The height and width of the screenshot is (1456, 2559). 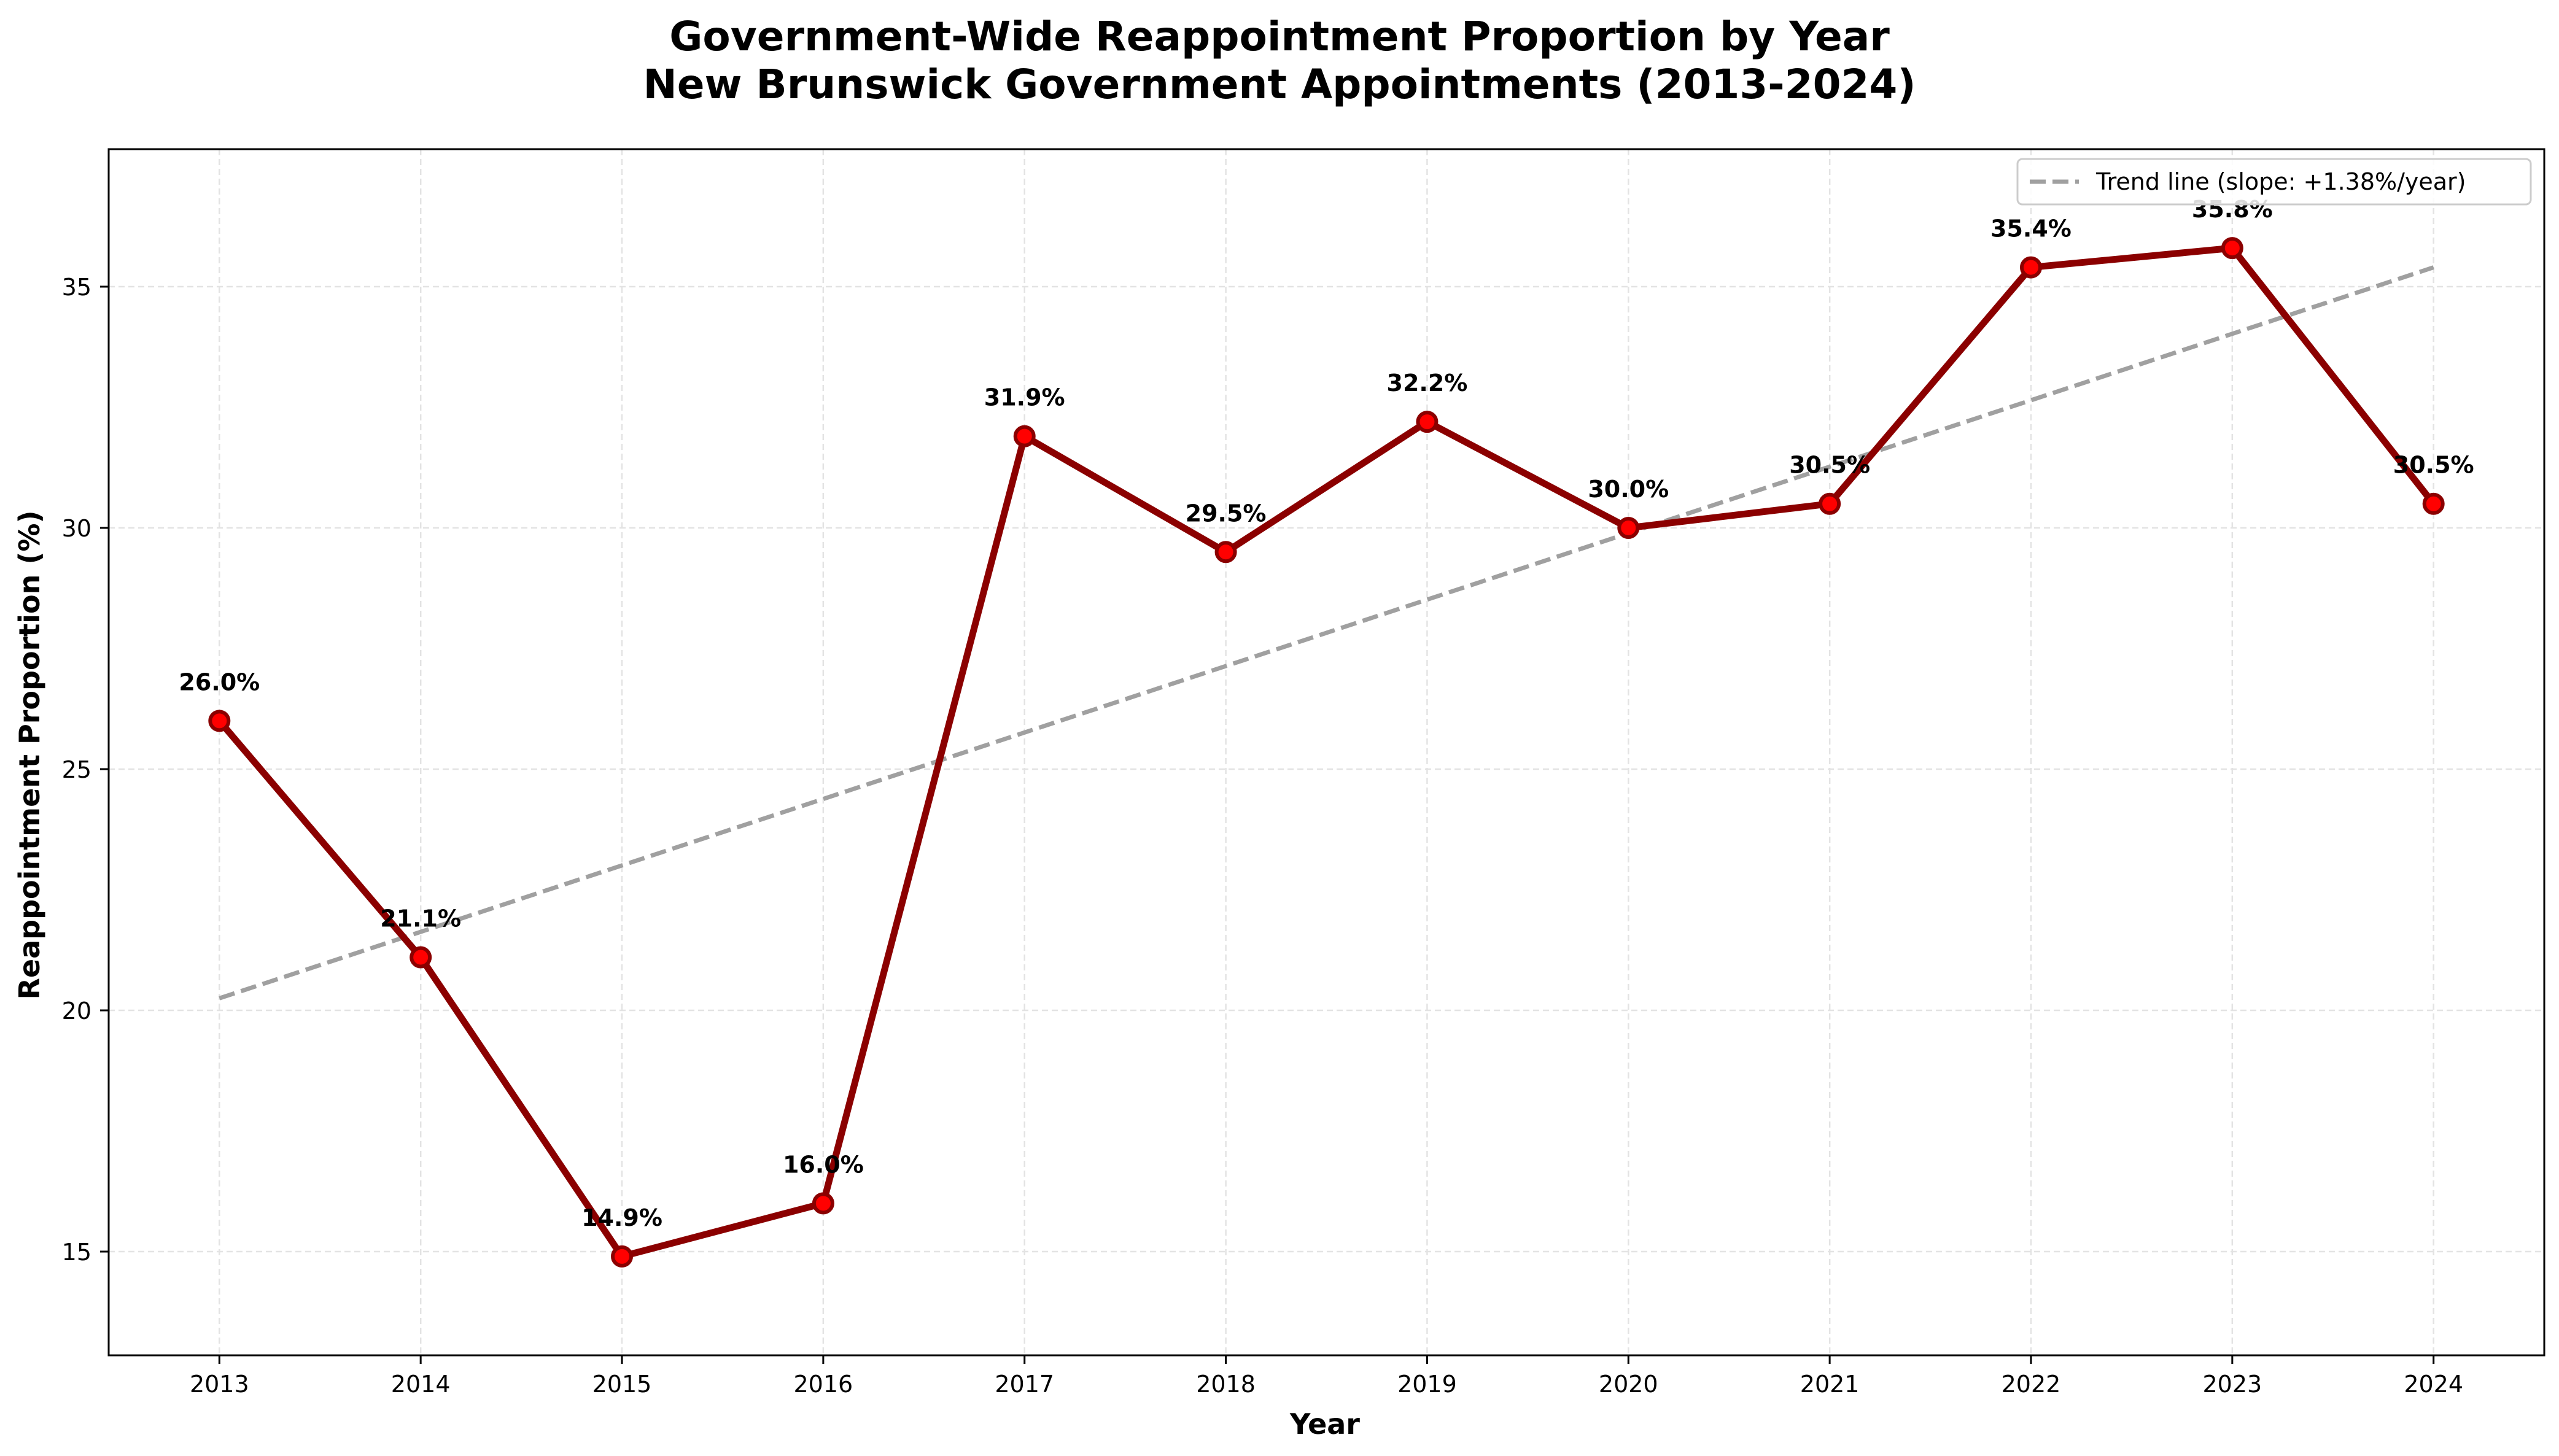 What do you see at coordinates (2031, 228) in the screenshot?
I see `data-label: 35.4%` at bounding box center [2031, 228].